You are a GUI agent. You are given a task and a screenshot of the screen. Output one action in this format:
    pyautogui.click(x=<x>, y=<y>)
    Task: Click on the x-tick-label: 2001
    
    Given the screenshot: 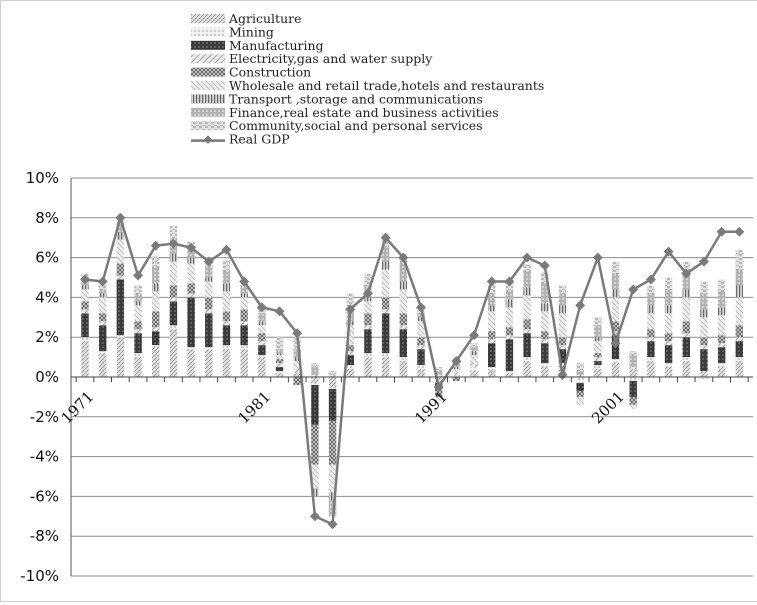 What is the action you would take?
    pyautogui.click(x=608, y=408)
    